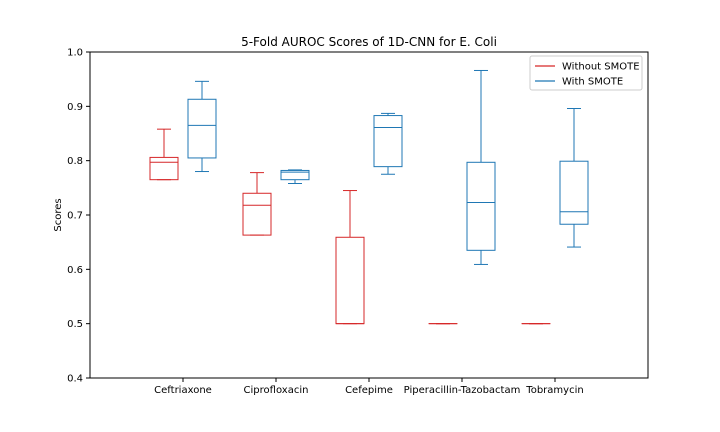 This screenshot has width=720, height=432. What do you see at coordinates (276, 390) in the screenshot?
I see `x-tick-label-1: Ciprofloxacin` at bounding box center [276, 390].